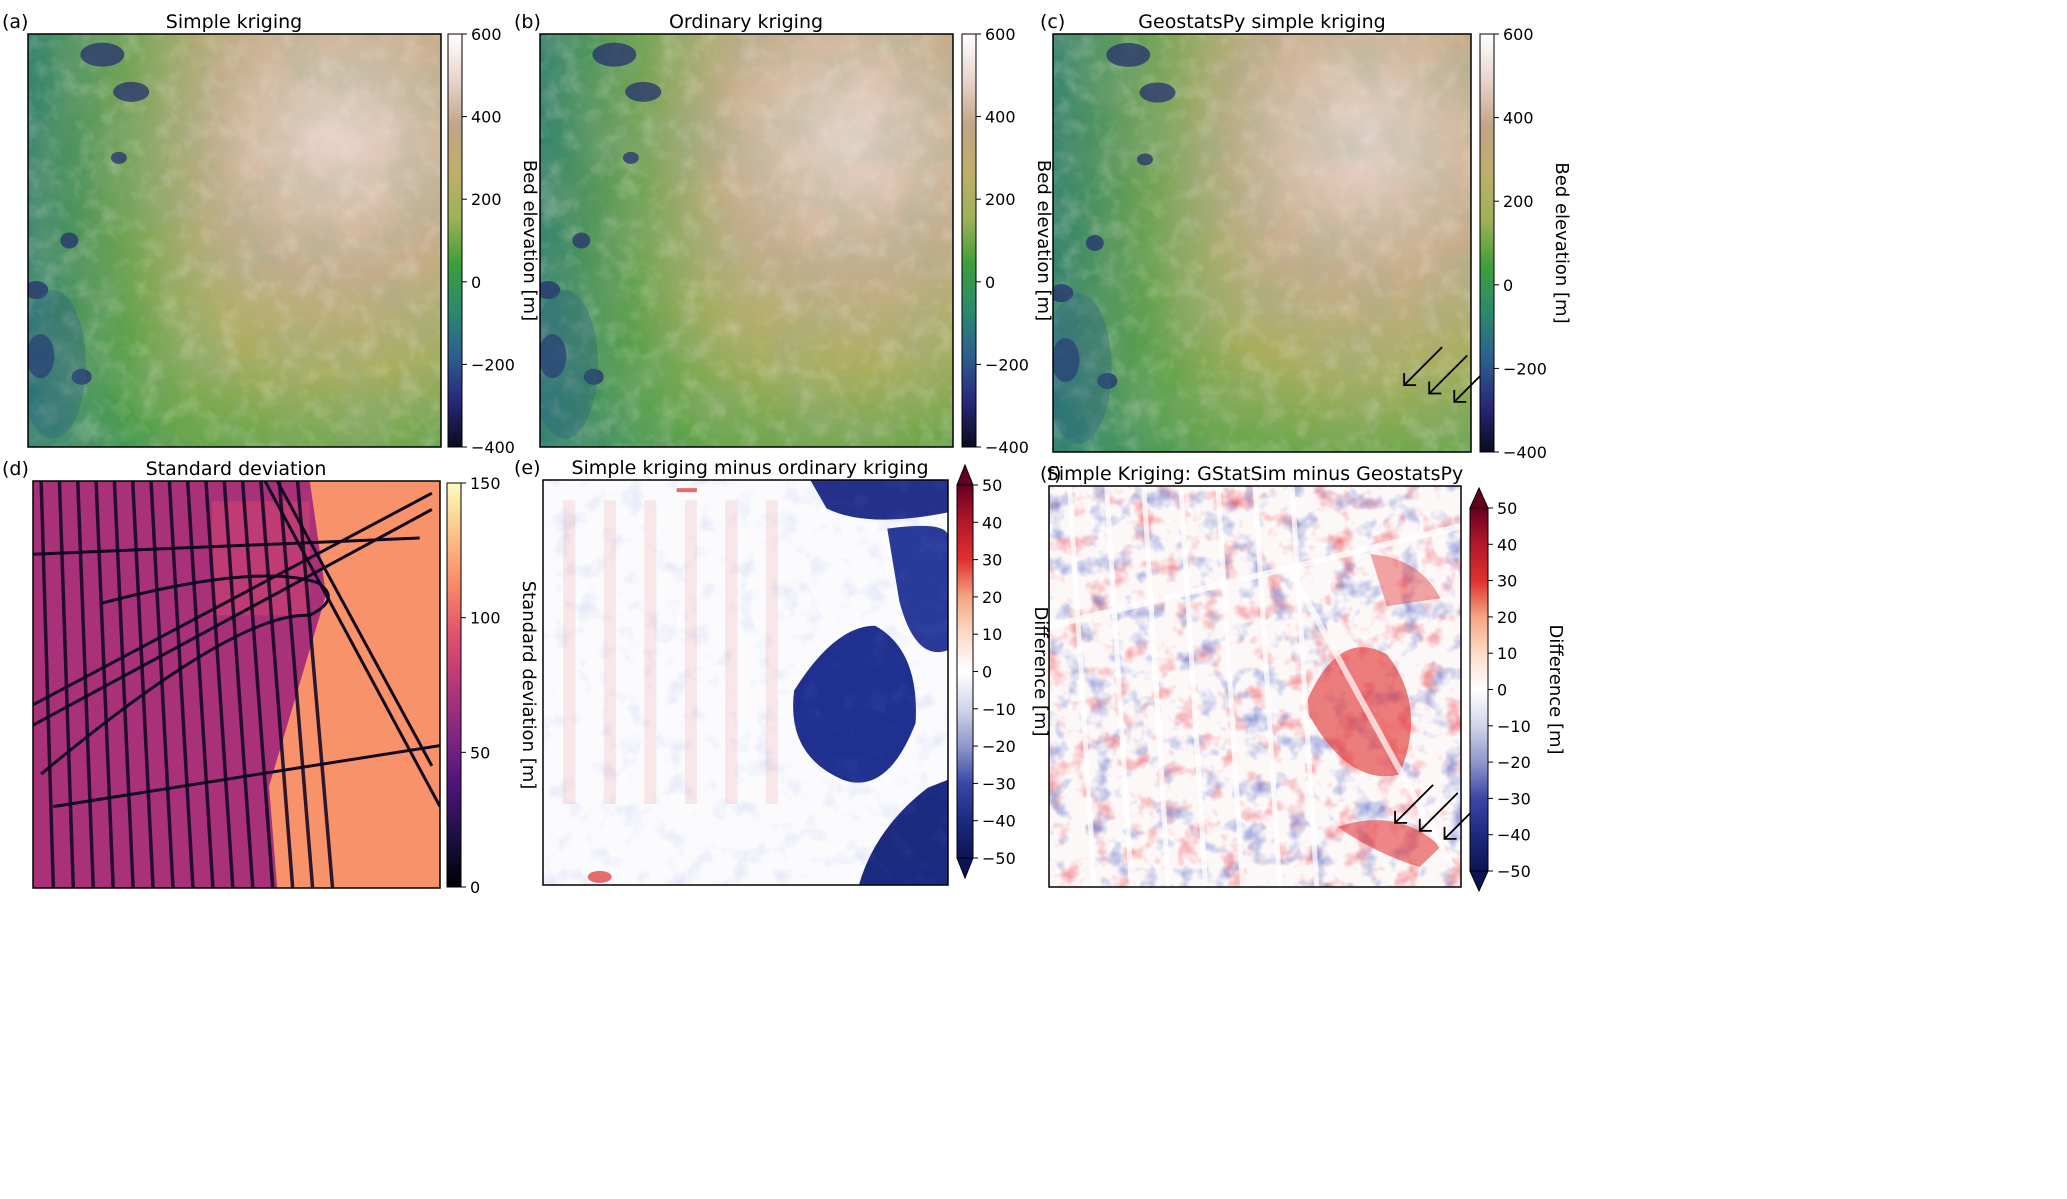  I want to click on panel-label: (f), so click(1051, 474).